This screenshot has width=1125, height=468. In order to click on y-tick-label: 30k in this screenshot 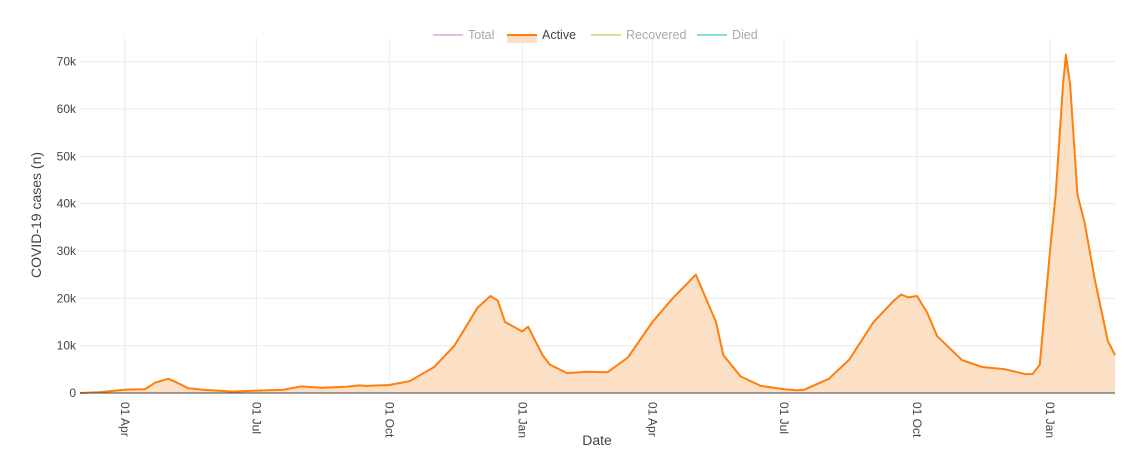, I will do `click(67, 251)`.